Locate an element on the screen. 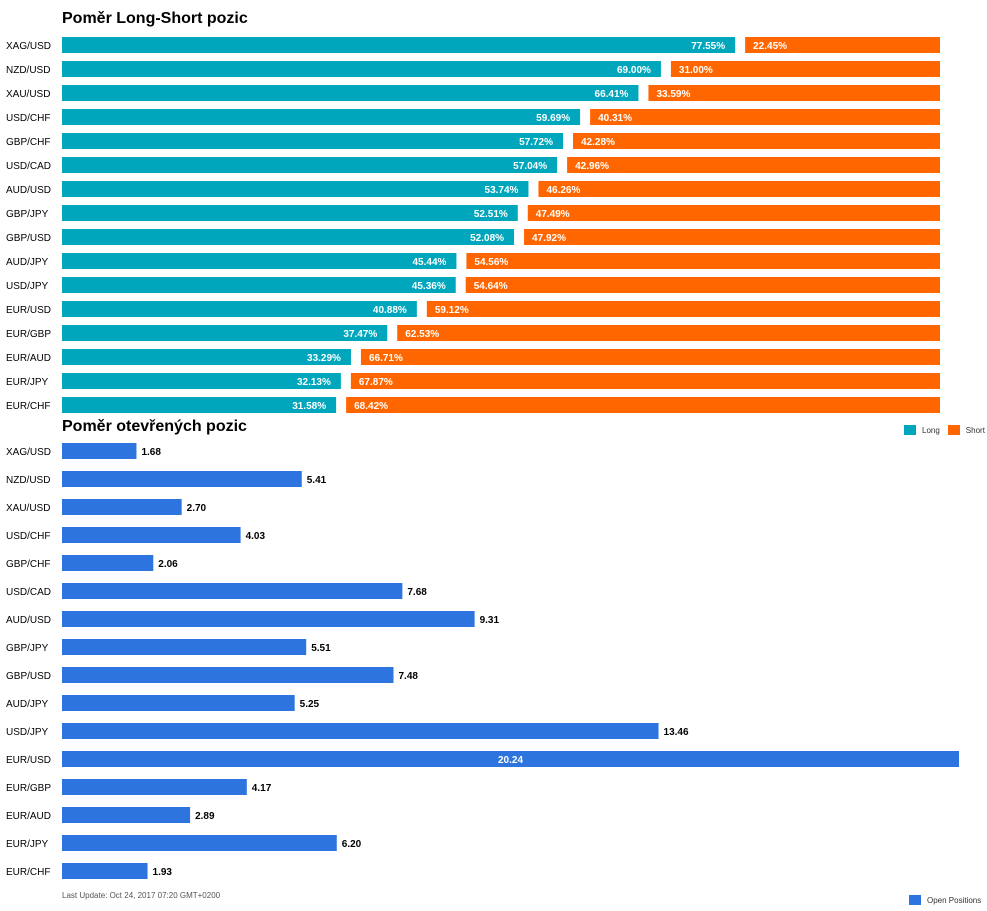 The width and height of the screenshot is (987, 911). open-positions-bar-eur-chf is located at coordinates (105, 871).